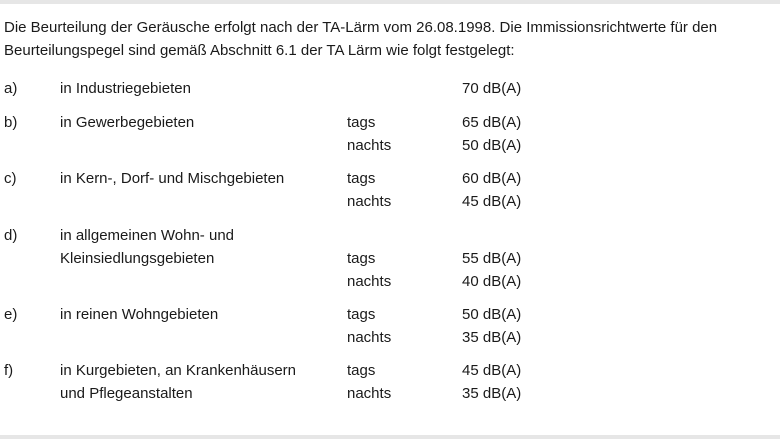  Describe the element at coordinates (127, 122) in the screenshot. I see `area-label: in Gewerbegebieten` at that location.